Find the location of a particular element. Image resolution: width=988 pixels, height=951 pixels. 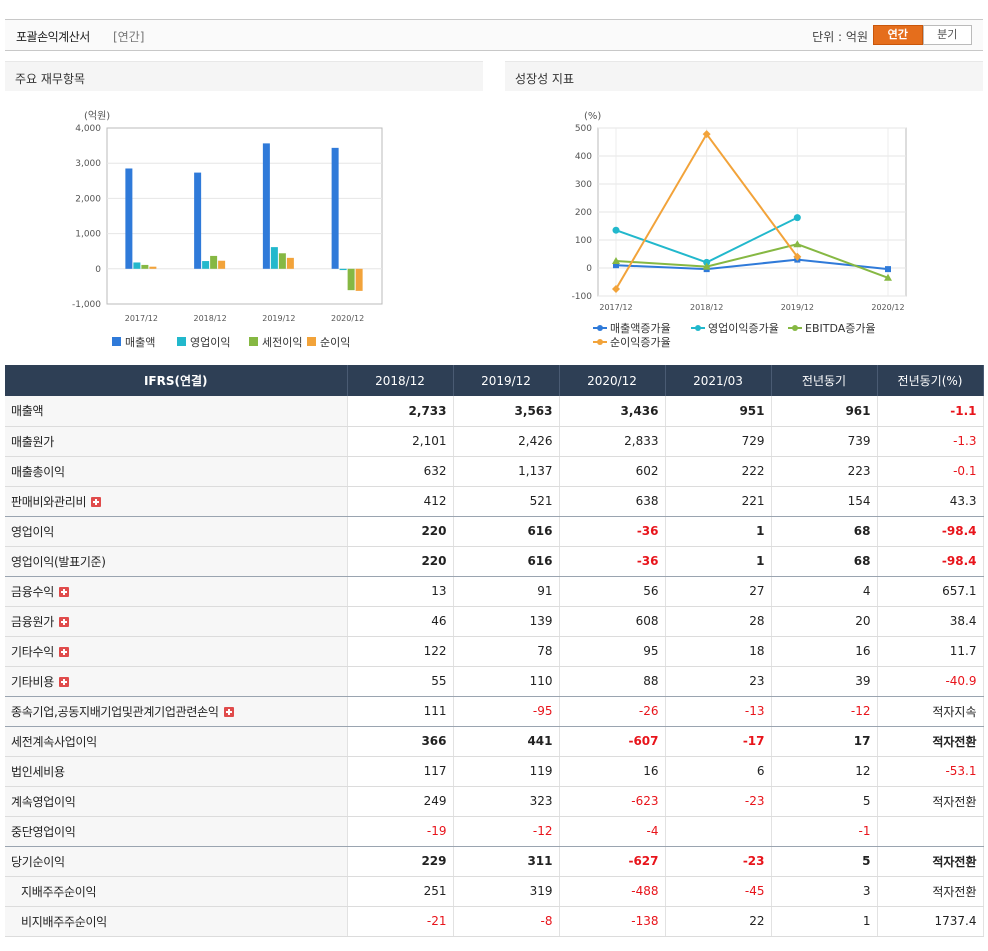

row-label-text: 법인세비용 is located at coordinates (38, 771).